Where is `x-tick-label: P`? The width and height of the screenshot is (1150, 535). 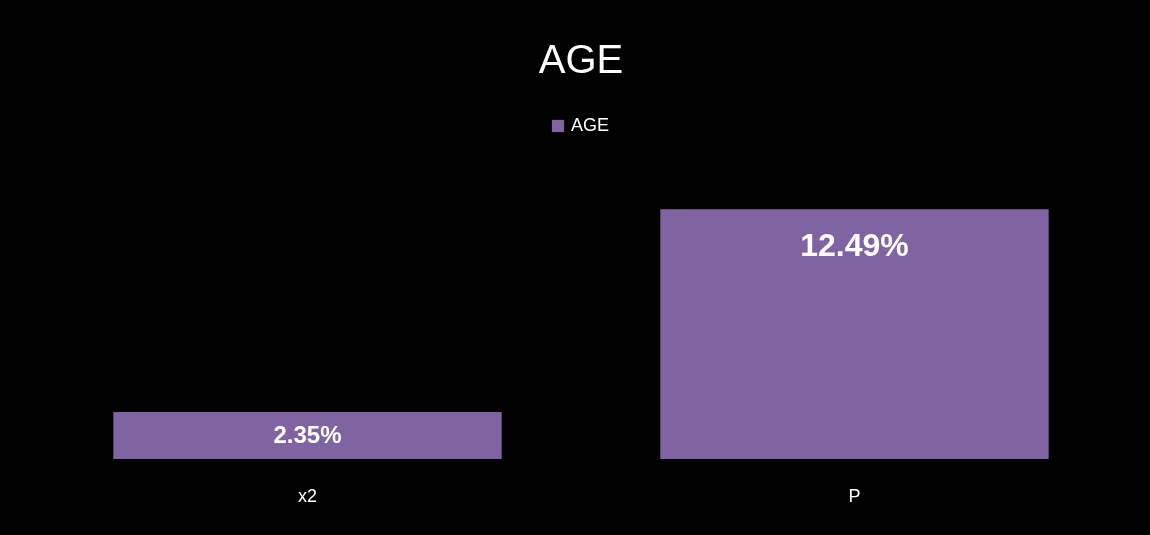
x-tick-label: P is located at coordinates (854, 495).